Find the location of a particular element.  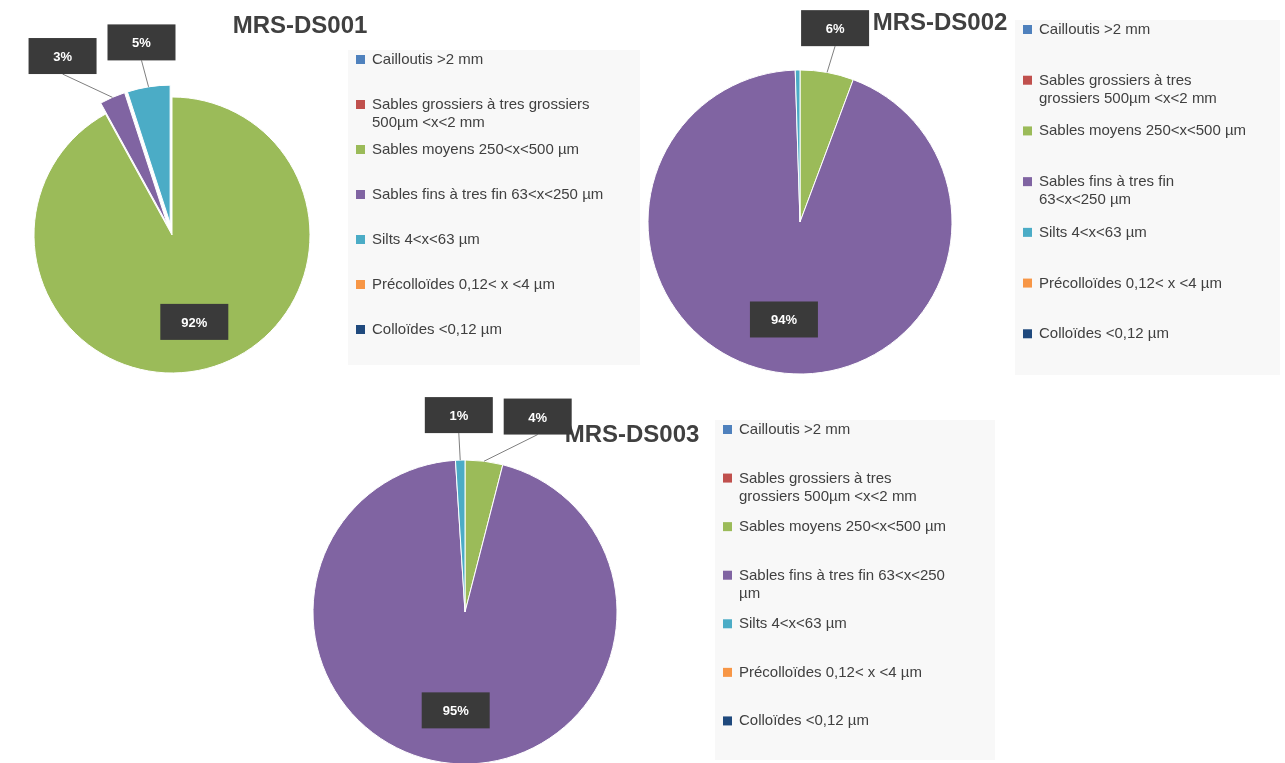

chart-title: MRS-DS003 is located at coordinates (632, 433).